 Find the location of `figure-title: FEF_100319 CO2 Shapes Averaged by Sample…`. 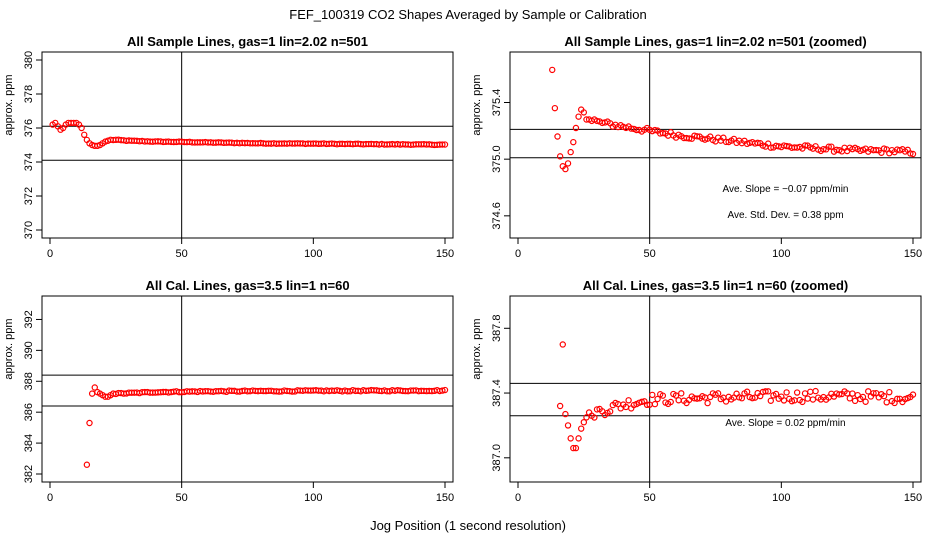

figure-title: FEF_100319 CO2 Shapes Averaged by Sample… is located at coordinates (467, 14).